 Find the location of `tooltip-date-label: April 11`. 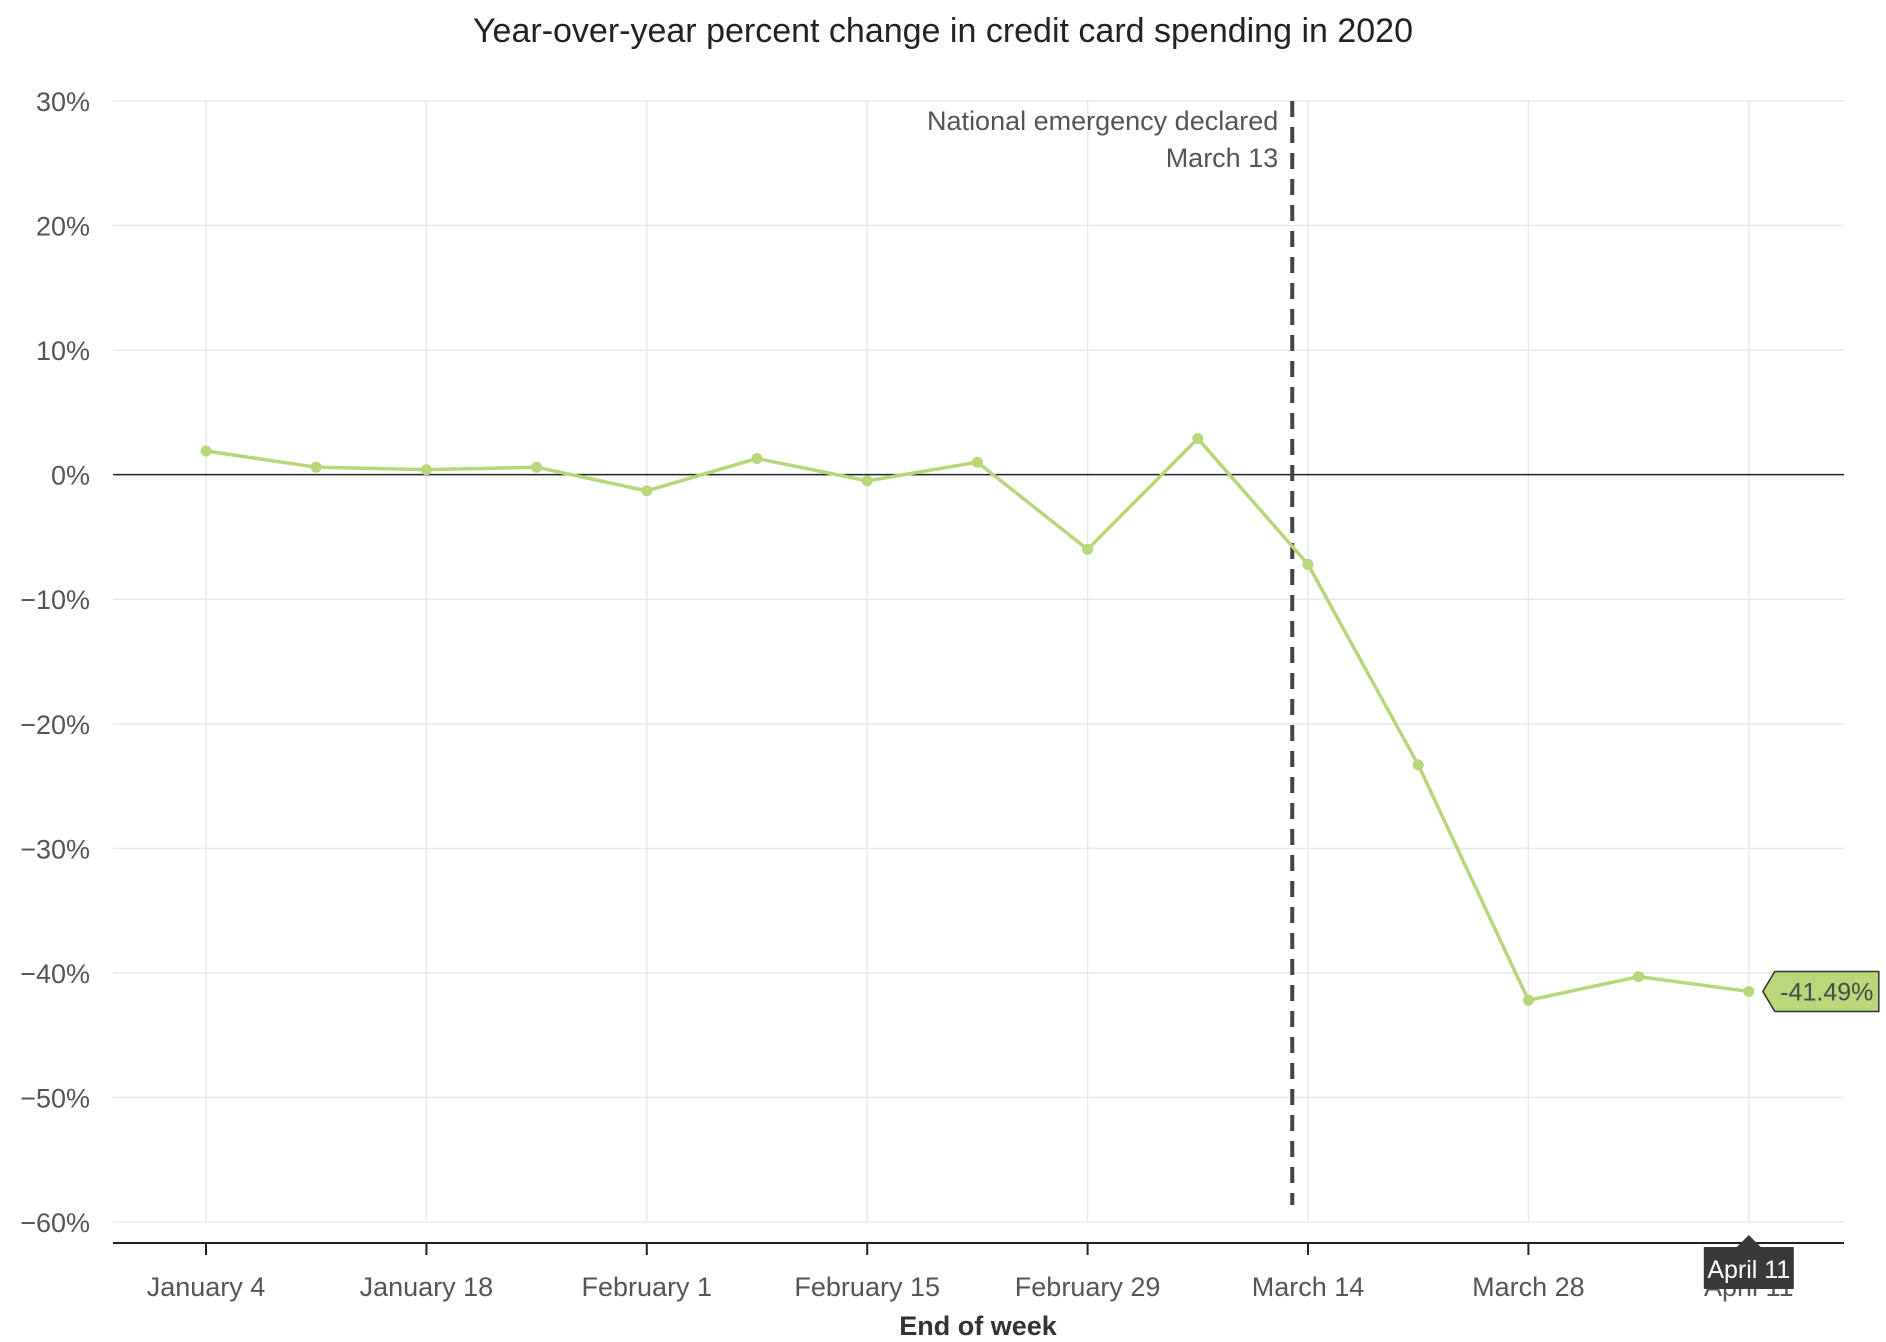

tooltip-date-label: April 11 is located at coordinates (1748, 1270).